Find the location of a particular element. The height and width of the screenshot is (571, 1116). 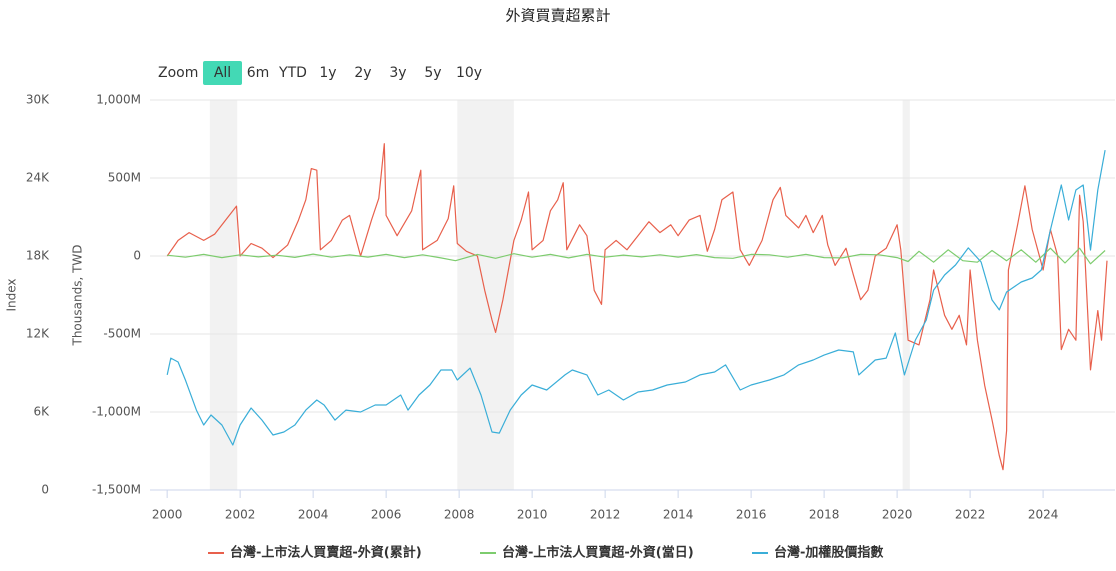

y-tick-label: -500M is located at coordinates (122, 334).